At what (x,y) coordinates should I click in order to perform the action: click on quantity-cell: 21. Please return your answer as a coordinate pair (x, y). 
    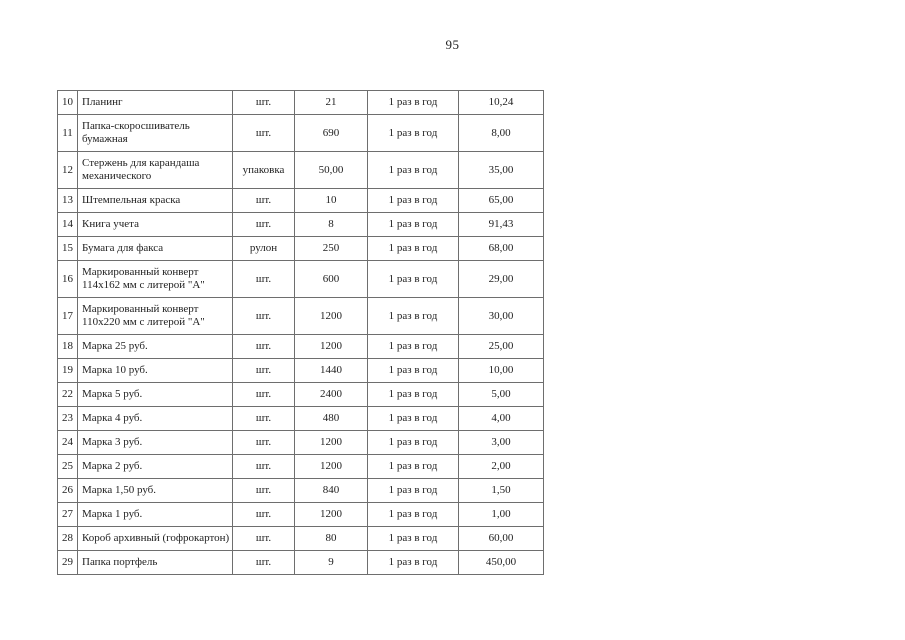
    Looking at the image, I should click on (331, 102).